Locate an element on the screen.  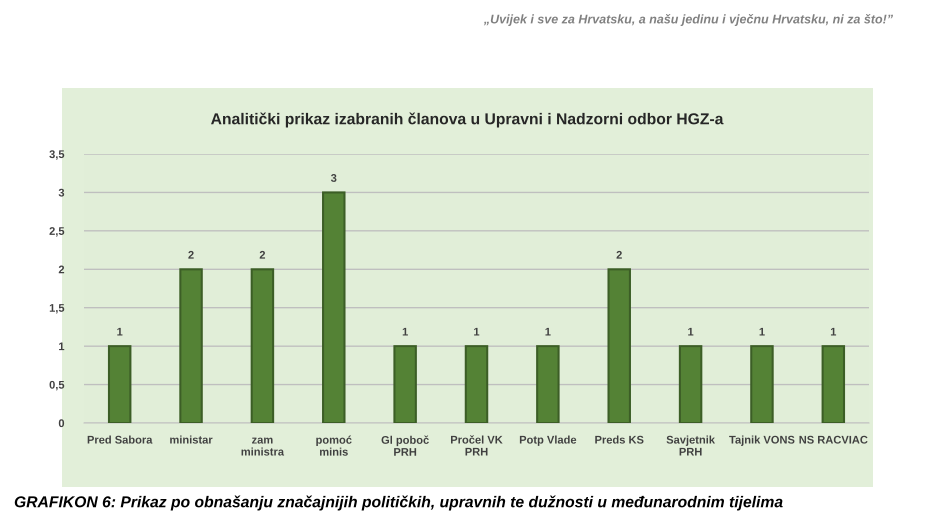
chart-title: Analitički prikaz izabranih članova u Upravni i Nadzorni odbor HGZ-a is located at coordinates (467, 120).